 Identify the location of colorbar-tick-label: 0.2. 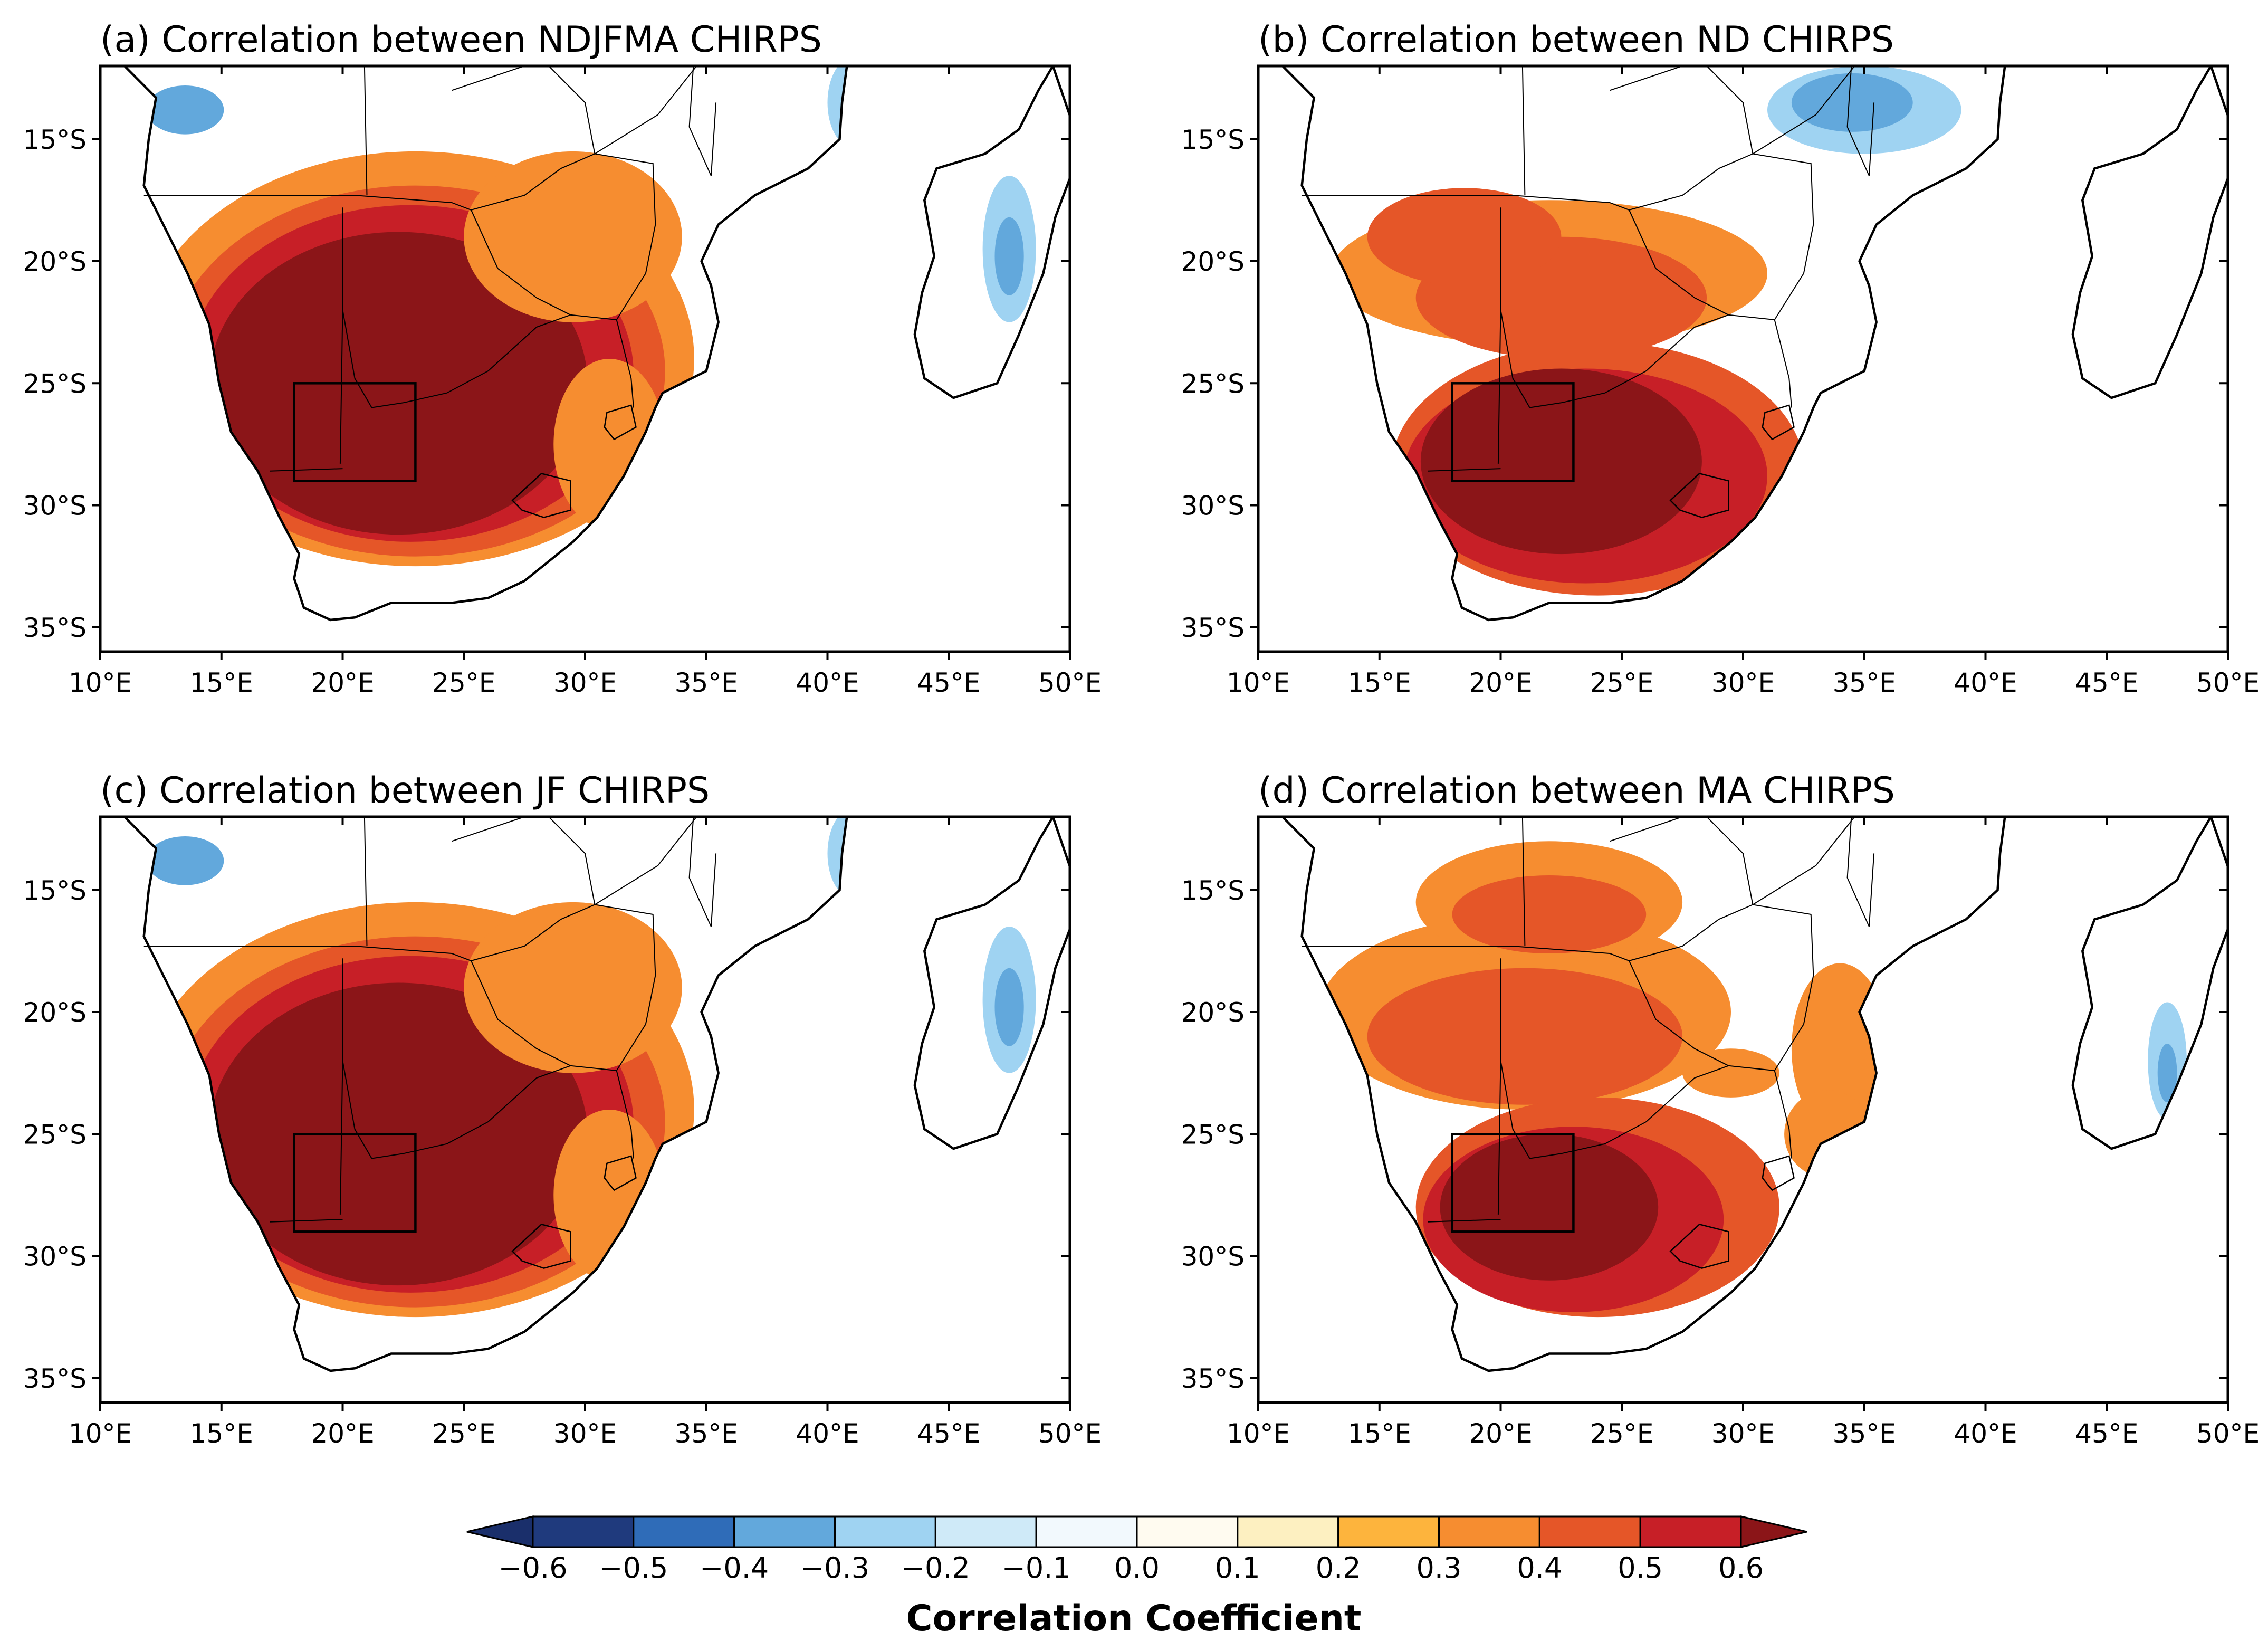
(1338, 1568).